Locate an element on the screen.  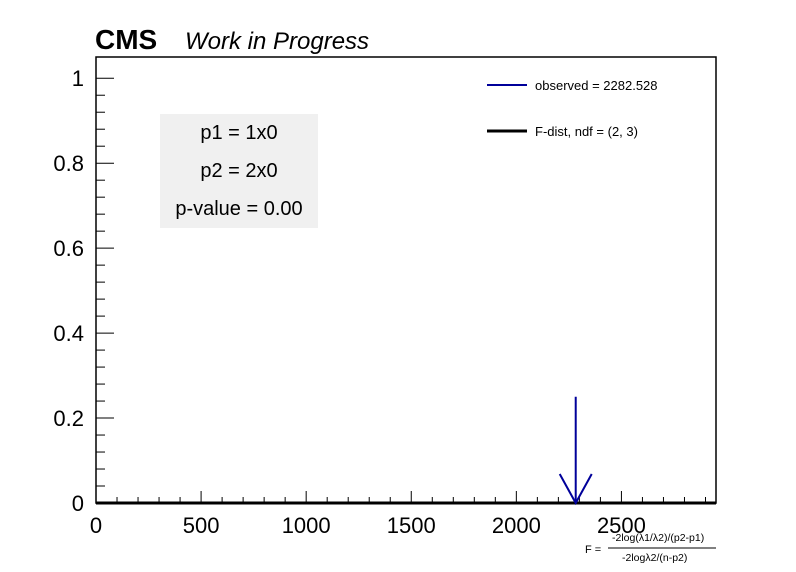
info-p1: p1 = 1x0 is located at coordinates (239, 133).